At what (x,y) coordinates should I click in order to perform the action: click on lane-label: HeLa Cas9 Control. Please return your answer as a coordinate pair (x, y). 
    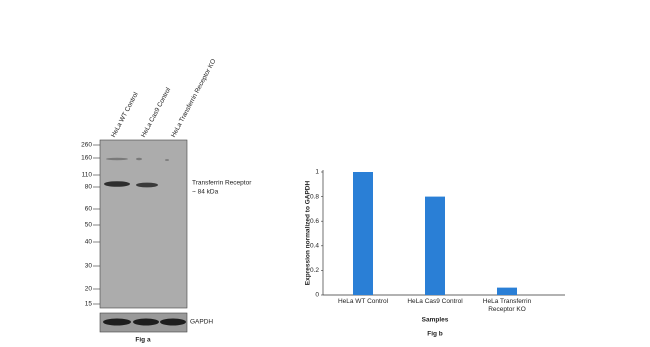
    Looking at the image, I should click on (156, 112).